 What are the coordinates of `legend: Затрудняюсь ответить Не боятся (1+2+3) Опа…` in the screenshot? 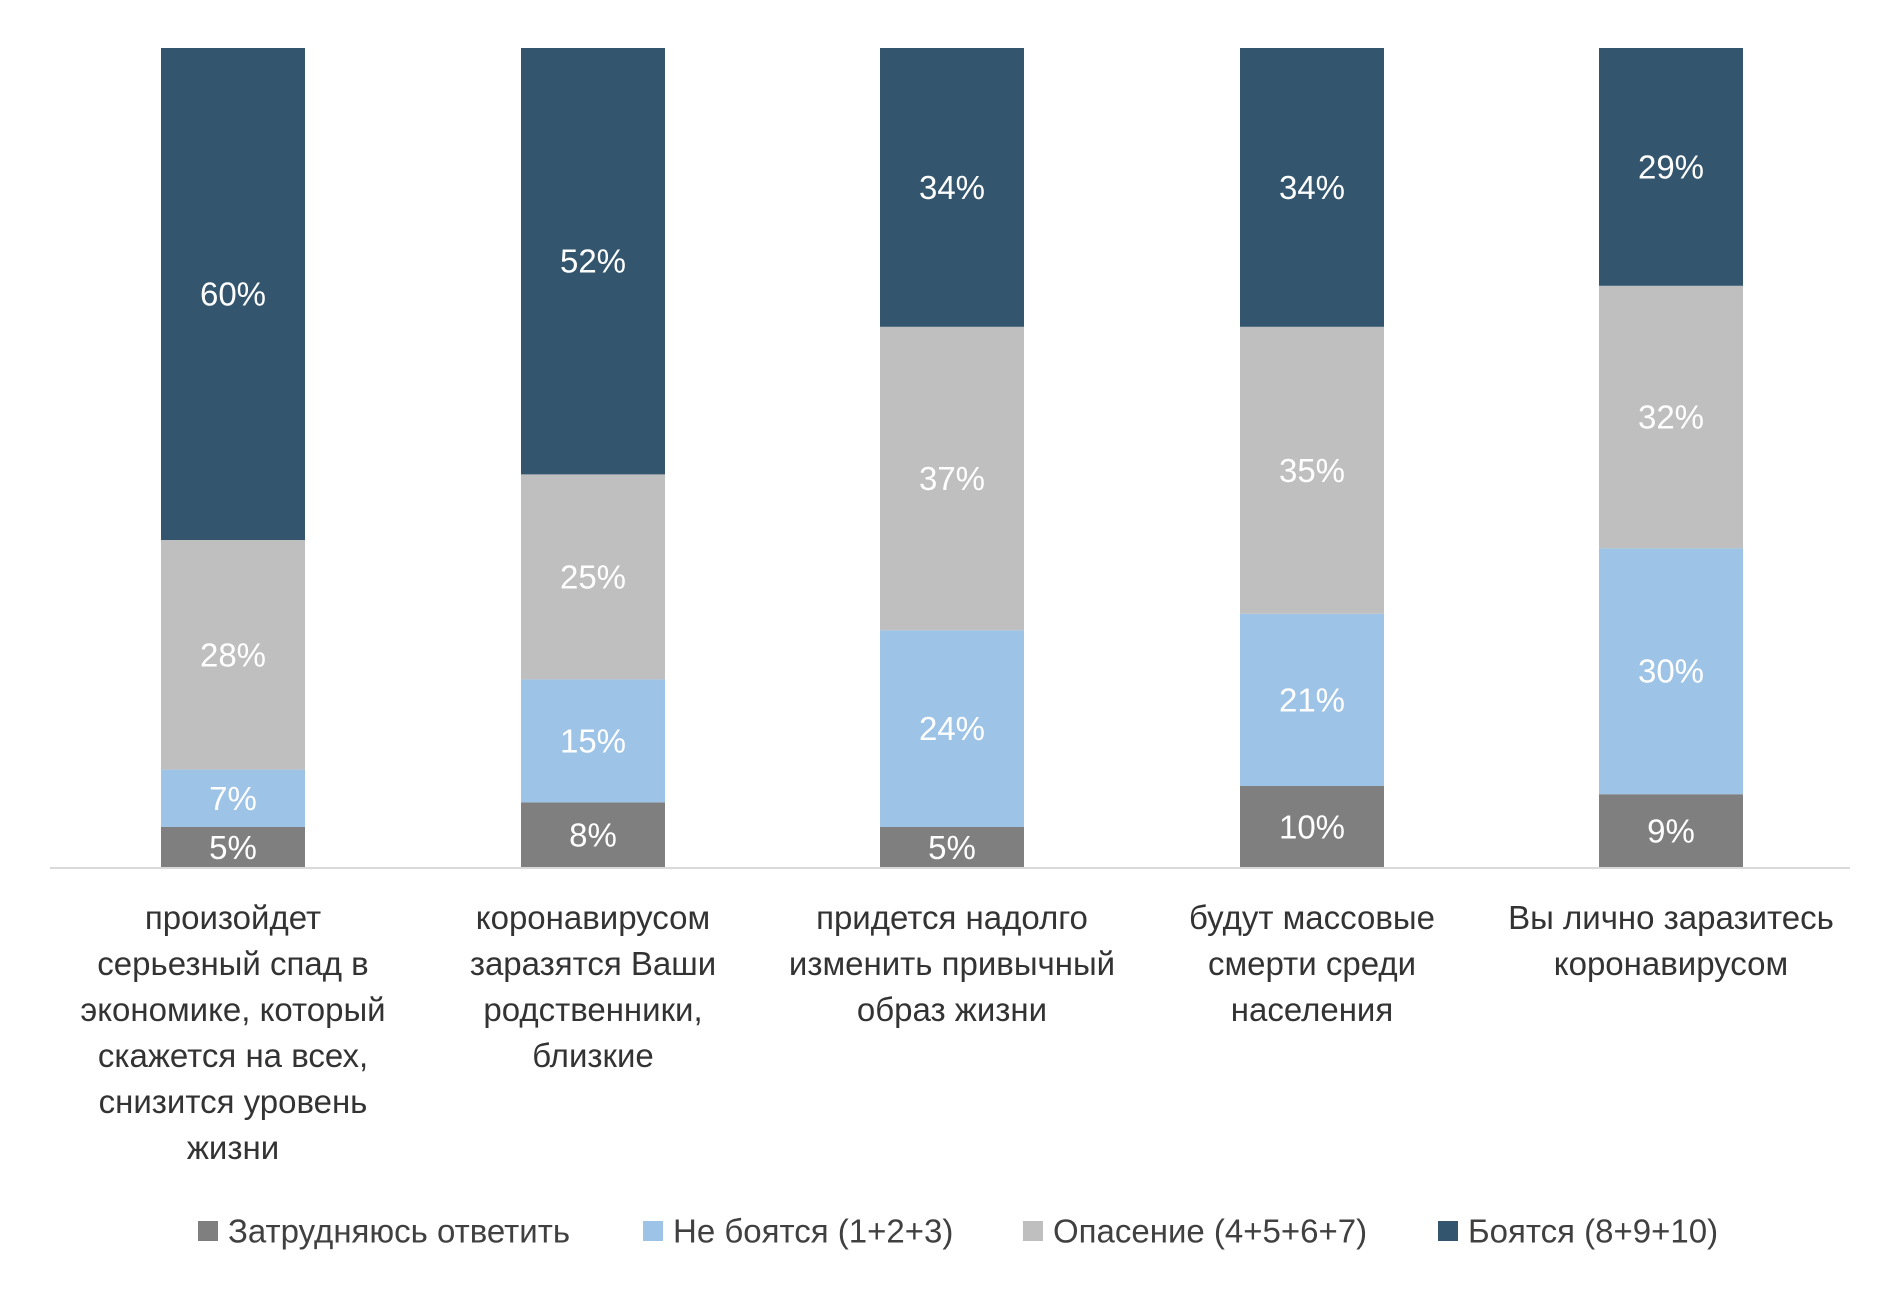 It's located at (958, 1231).